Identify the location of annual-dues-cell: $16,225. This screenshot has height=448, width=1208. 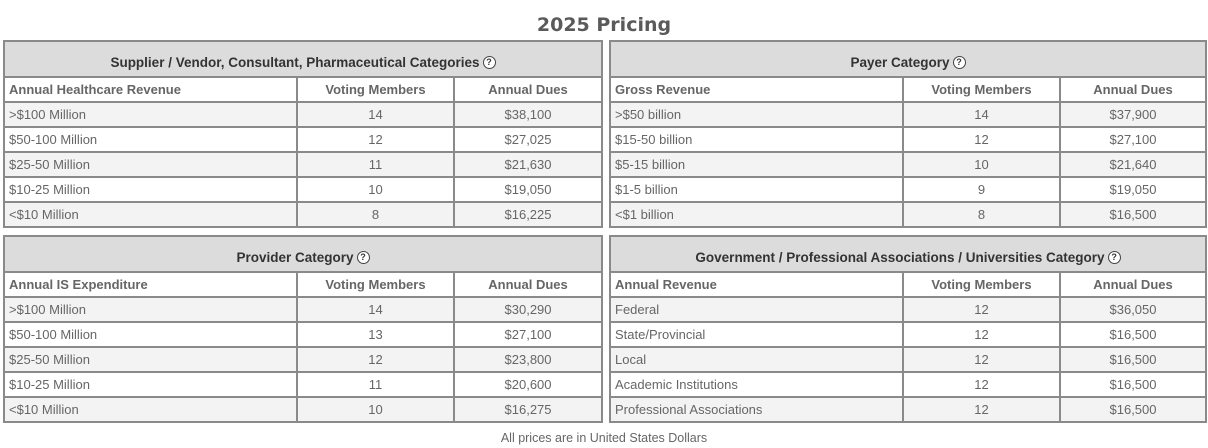
(528, 214).